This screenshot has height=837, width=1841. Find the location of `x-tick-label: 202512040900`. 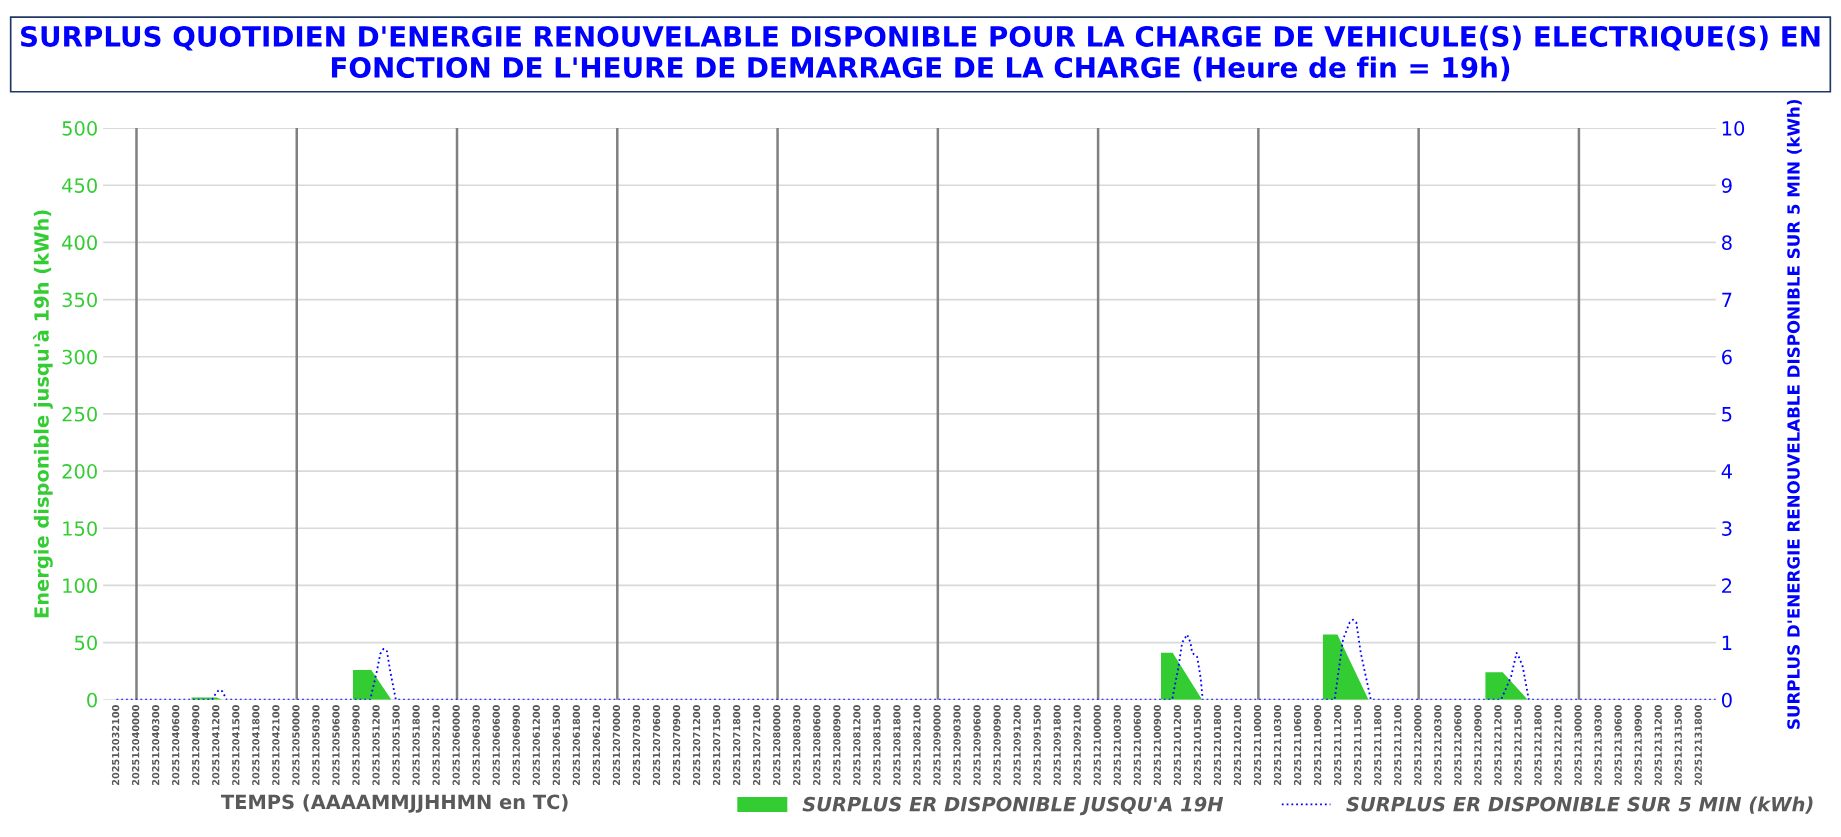

x-tick-label: 202512040900 is located at coordinates (196, 745).